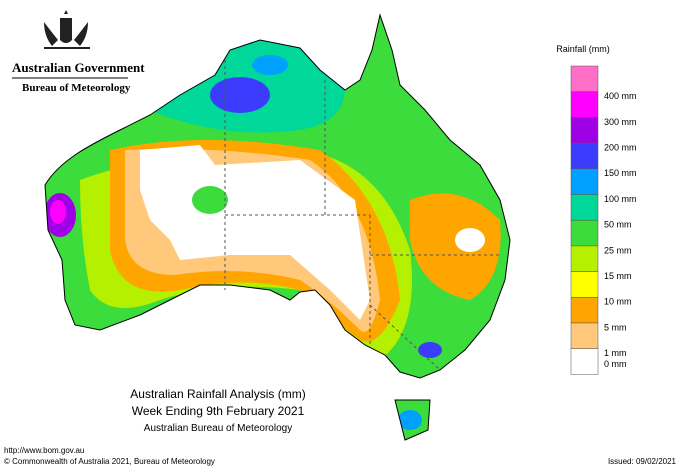 This screenshot has height=472, width=680. I want to click on url: http://www.bom.gov.au, so click(44, 450).